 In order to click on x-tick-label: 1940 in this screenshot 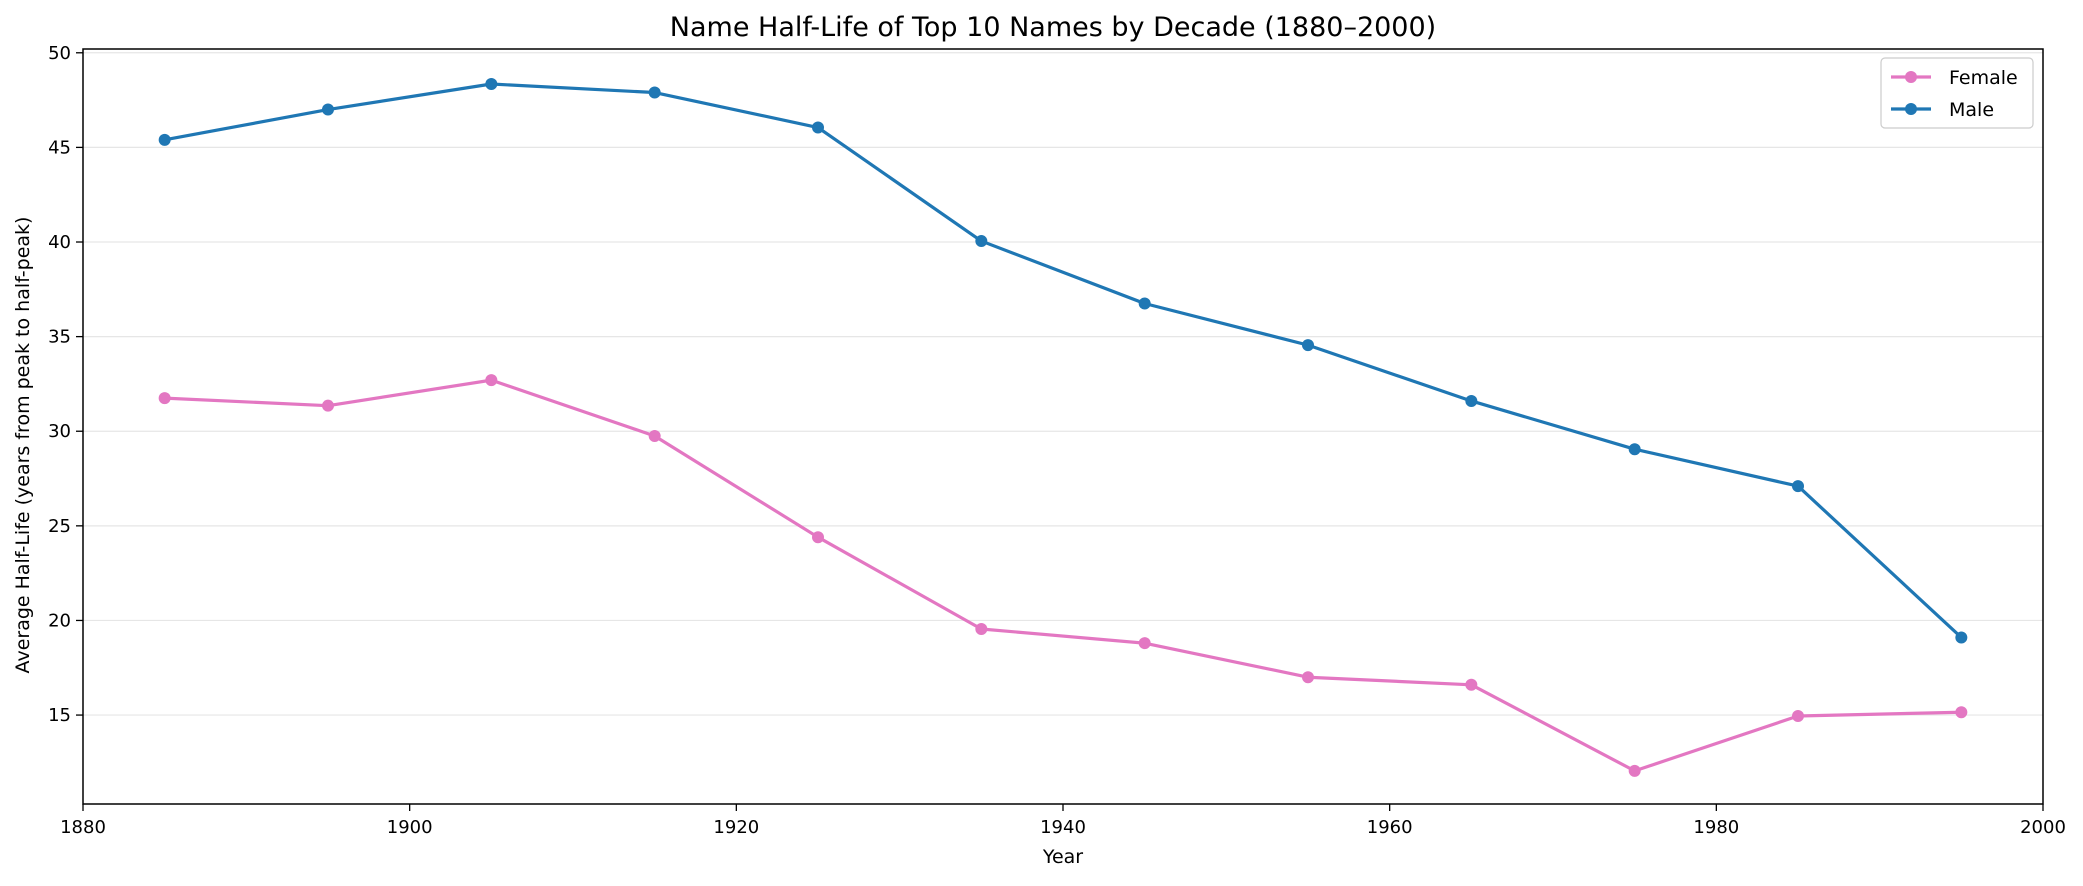, I will do `click(1063, 827)`.